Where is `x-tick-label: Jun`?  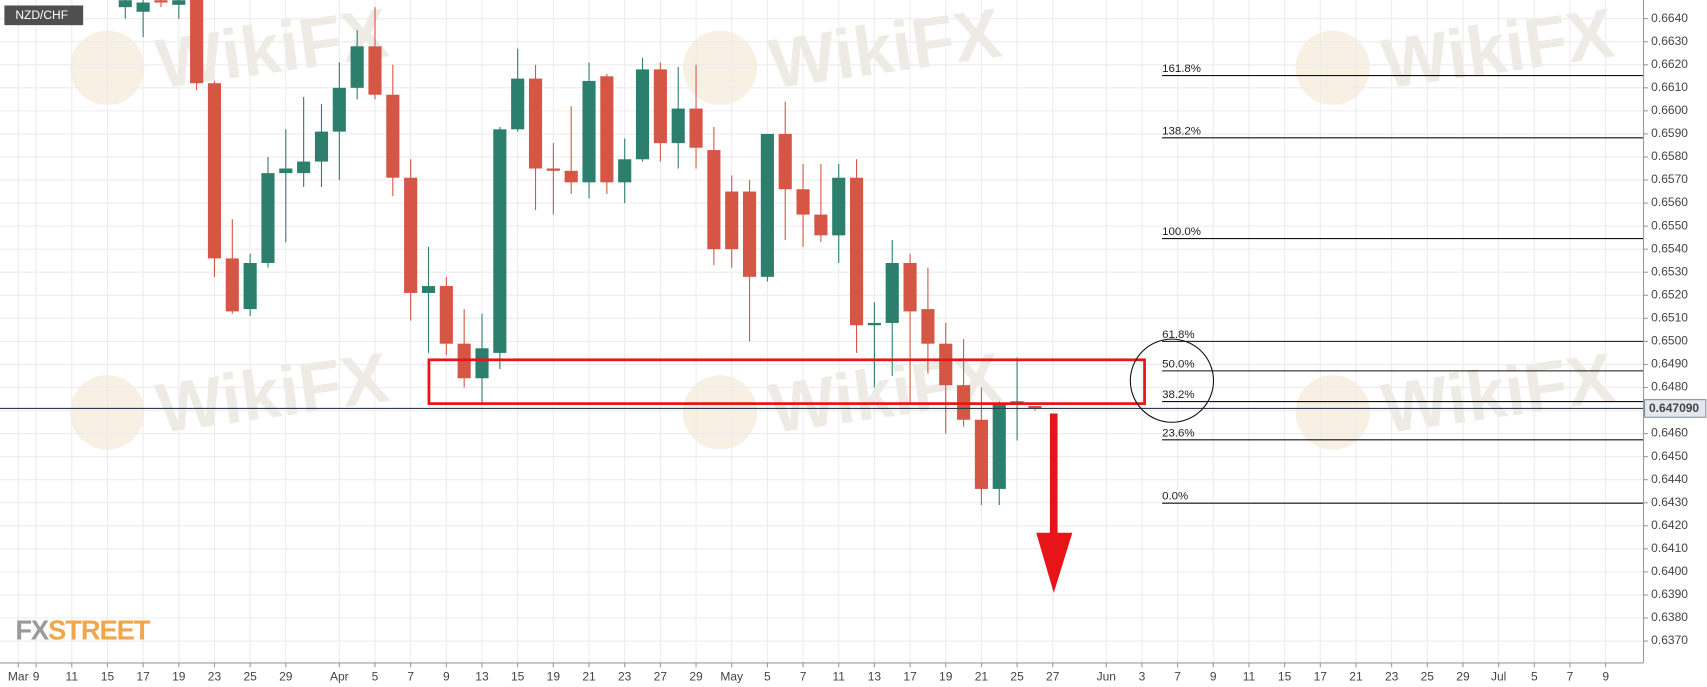
x-tick-label: Jun is located at coordinates (1106, 676).